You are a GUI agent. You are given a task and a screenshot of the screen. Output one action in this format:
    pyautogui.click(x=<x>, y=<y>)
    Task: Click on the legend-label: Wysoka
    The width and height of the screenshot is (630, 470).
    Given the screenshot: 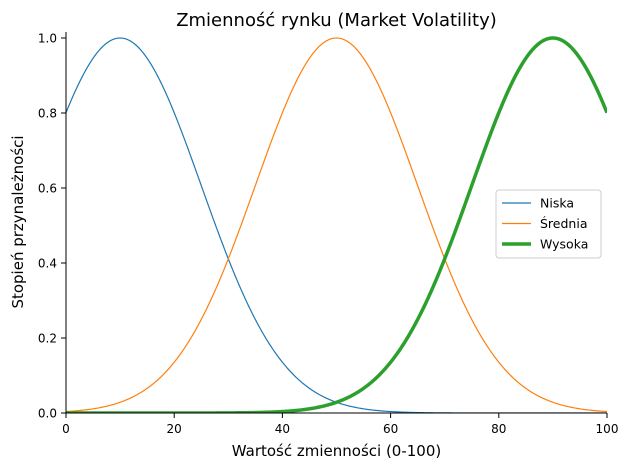 What is the action you would take?
    pyautogui.click(x=564, y=244)
    